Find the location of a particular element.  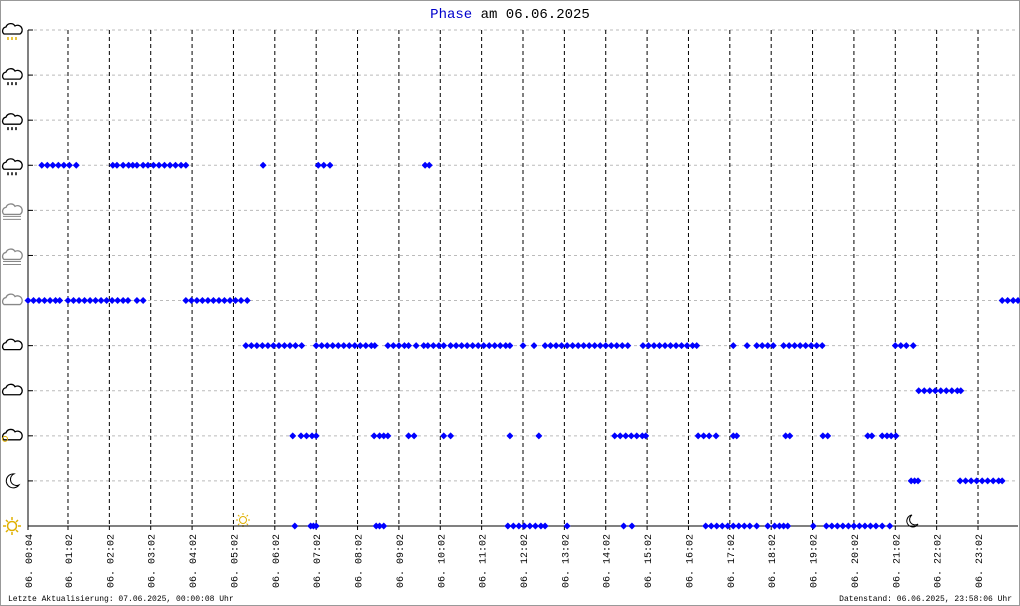

footer-right: Datenstand: 06.06.2025, 23:58:06 Uhr is located at coordinates (925, 599).